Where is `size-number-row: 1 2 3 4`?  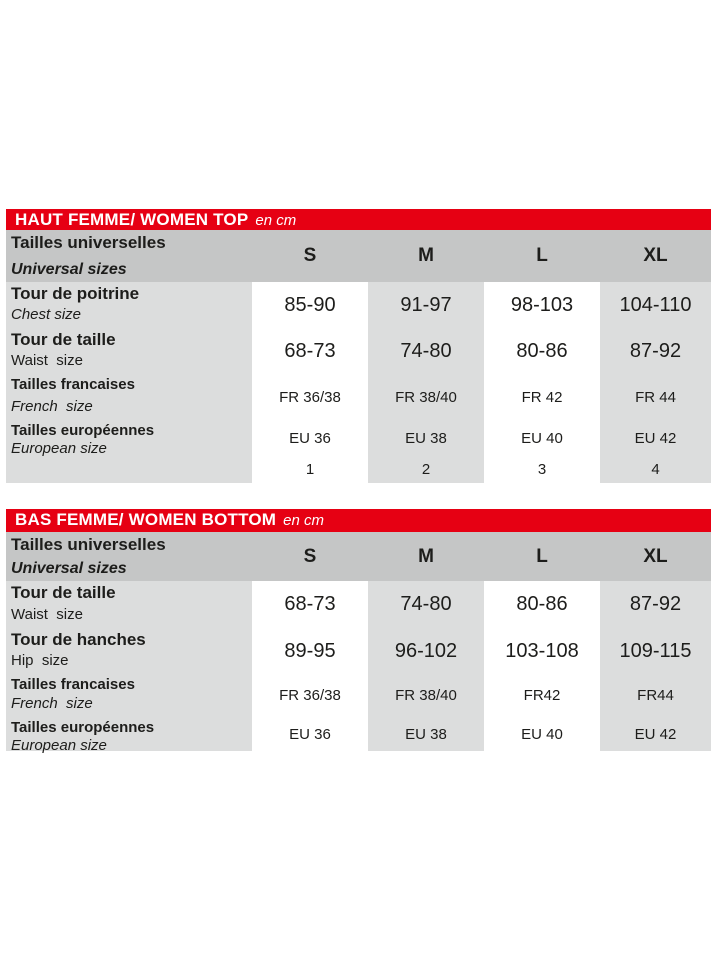
size-number-row: 1 2 3 4 is located at coordinates (358, 469).